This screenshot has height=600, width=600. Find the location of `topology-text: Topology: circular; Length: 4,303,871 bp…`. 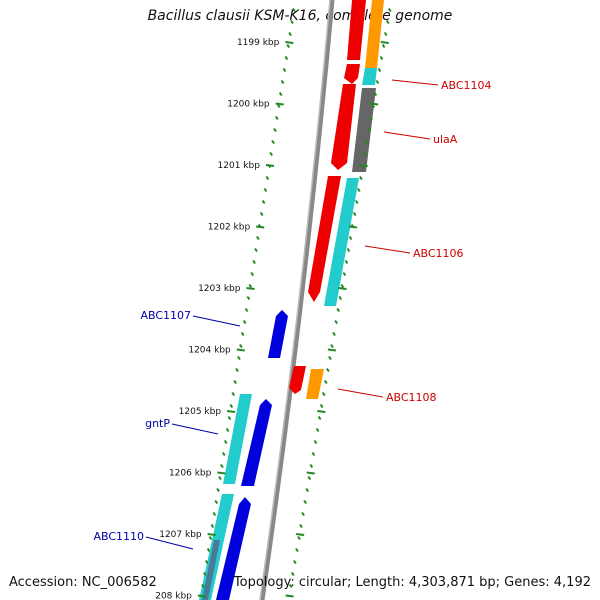

topology-text: Topology: circular; Length: 4,303,871 bp… is located at coordinates (412, 582).